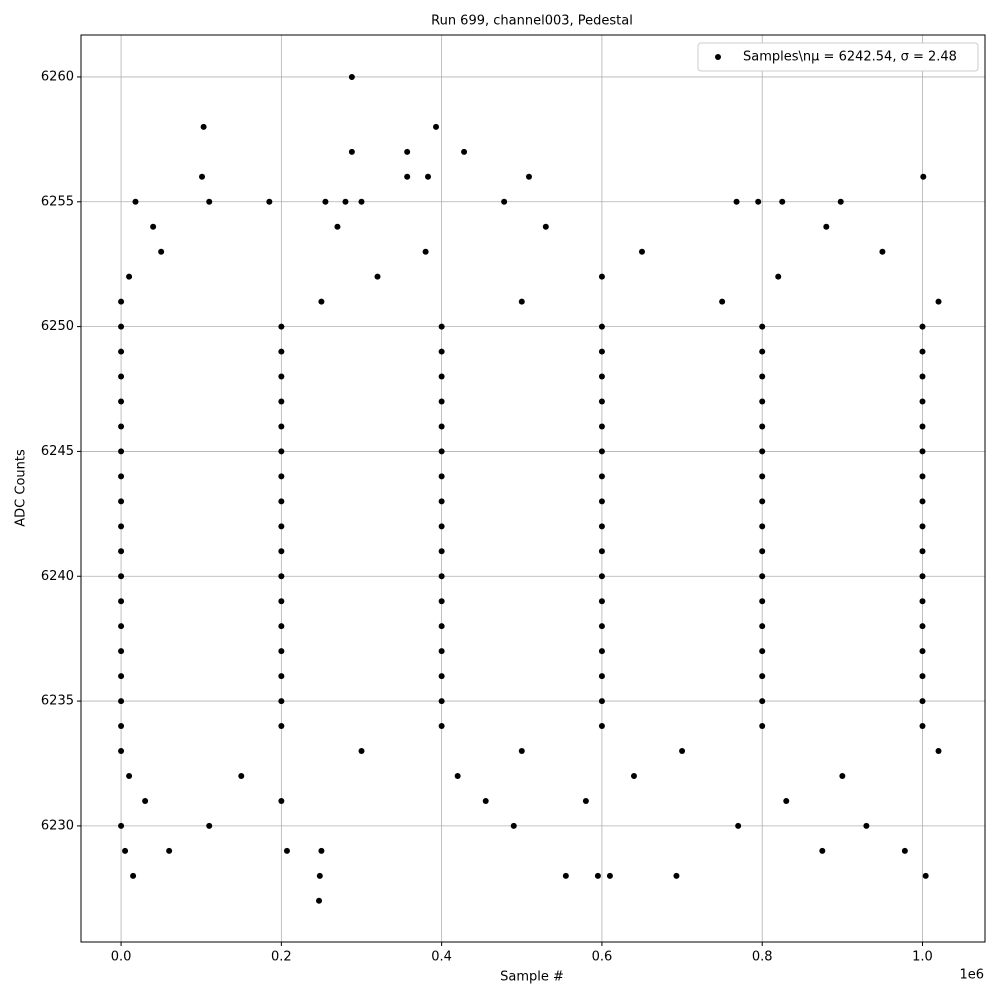 The height and width of the screenshot is (1000, 1000). What do you see at coordinates (57, 576) in the screenshot?
I see `y-tick-label: 6240` at bounding box center [57, 576].